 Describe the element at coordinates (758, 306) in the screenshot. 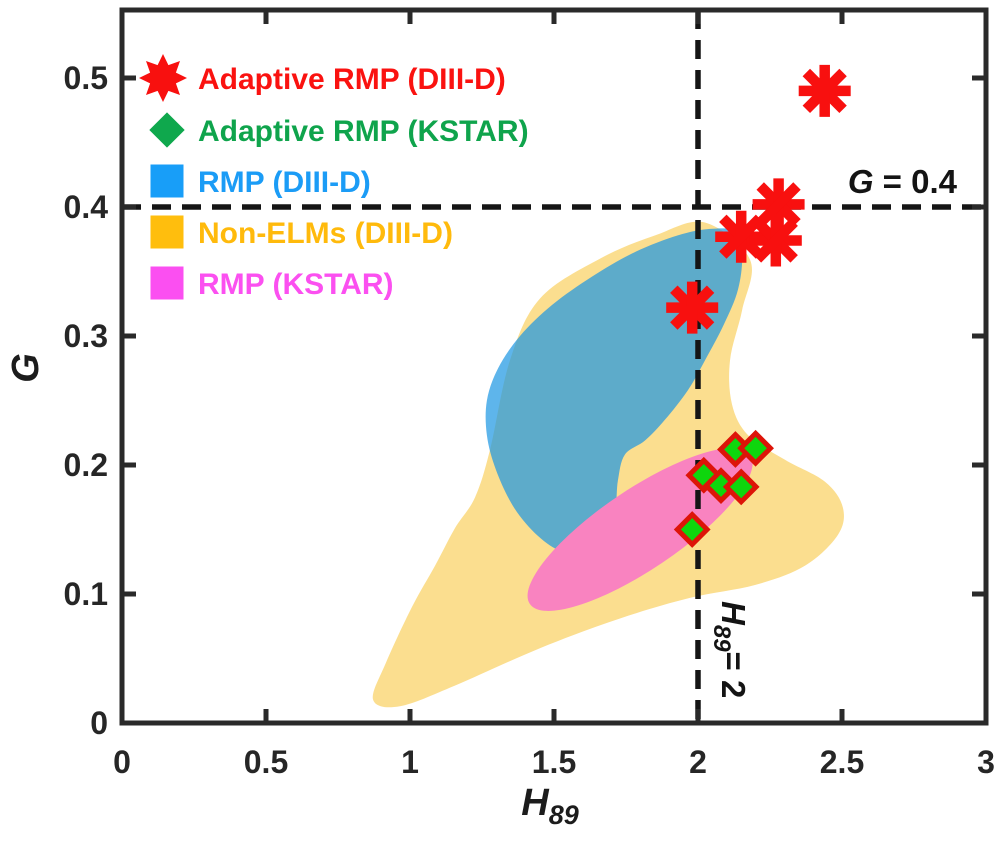

I see `data-points-layer` at that location.